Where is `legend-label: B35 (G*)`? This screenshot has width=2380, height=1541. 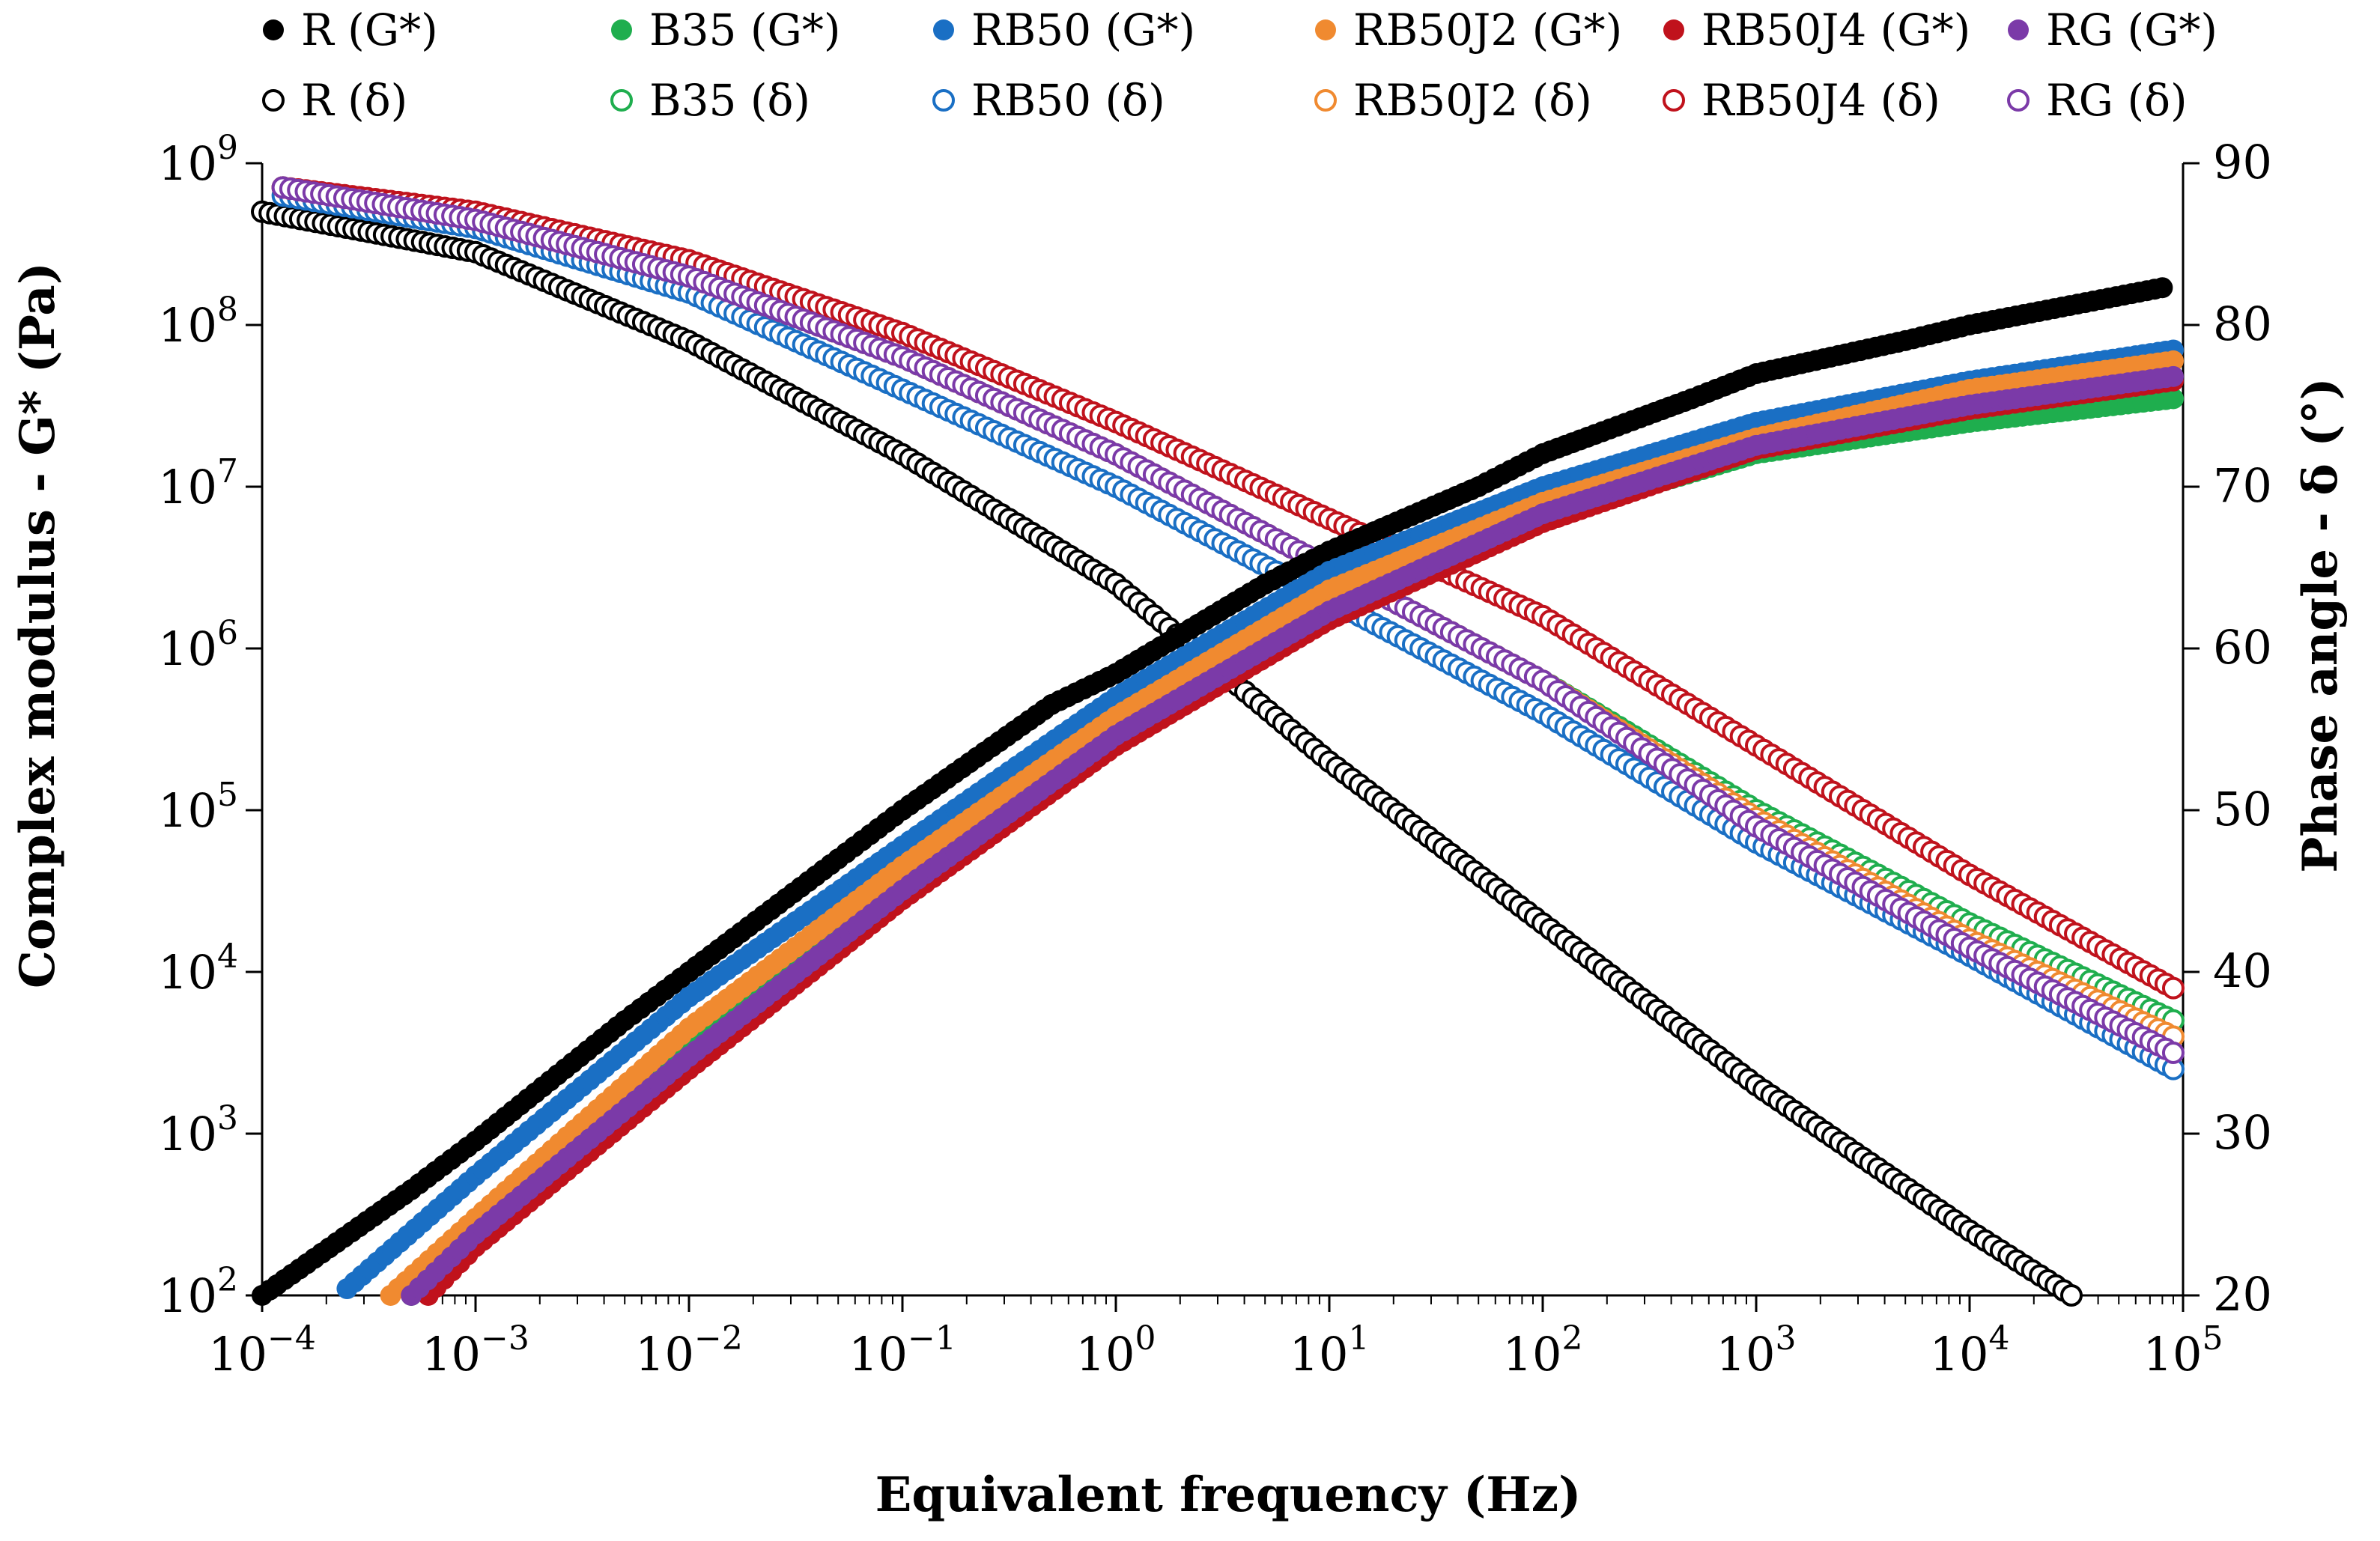
legend-label: B35 (G*) is located at coordinates (744, 29).